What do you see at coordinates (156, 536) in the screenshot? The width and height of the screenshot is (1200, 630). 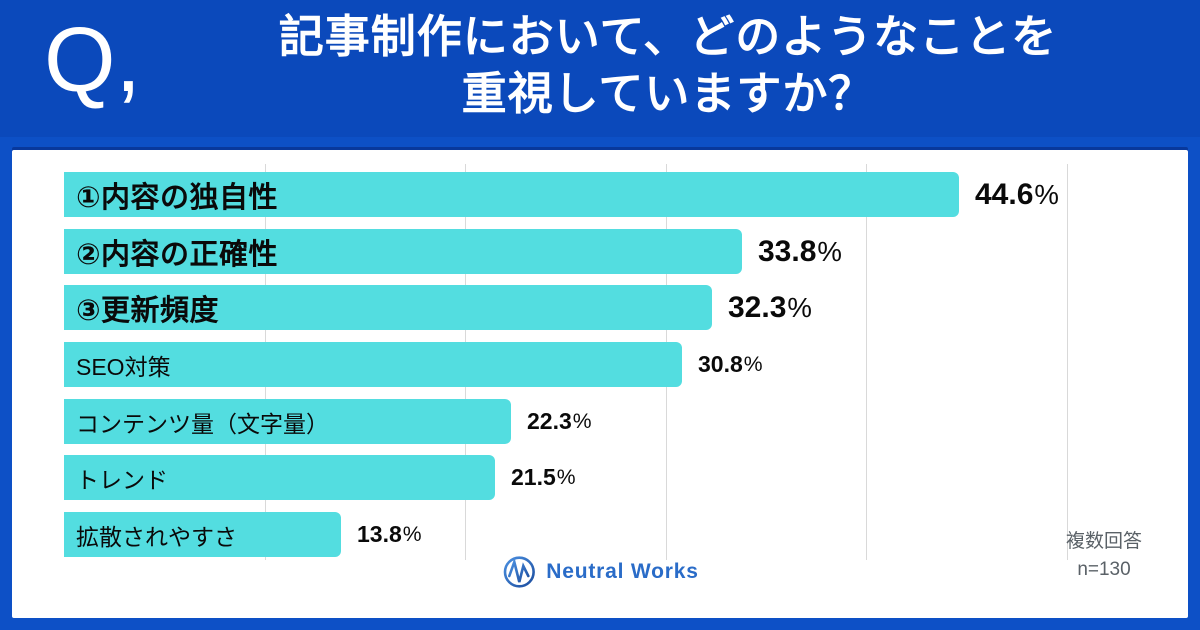 I see `bar-label: 拡散されやすさ` at bounding box center [156, 536].